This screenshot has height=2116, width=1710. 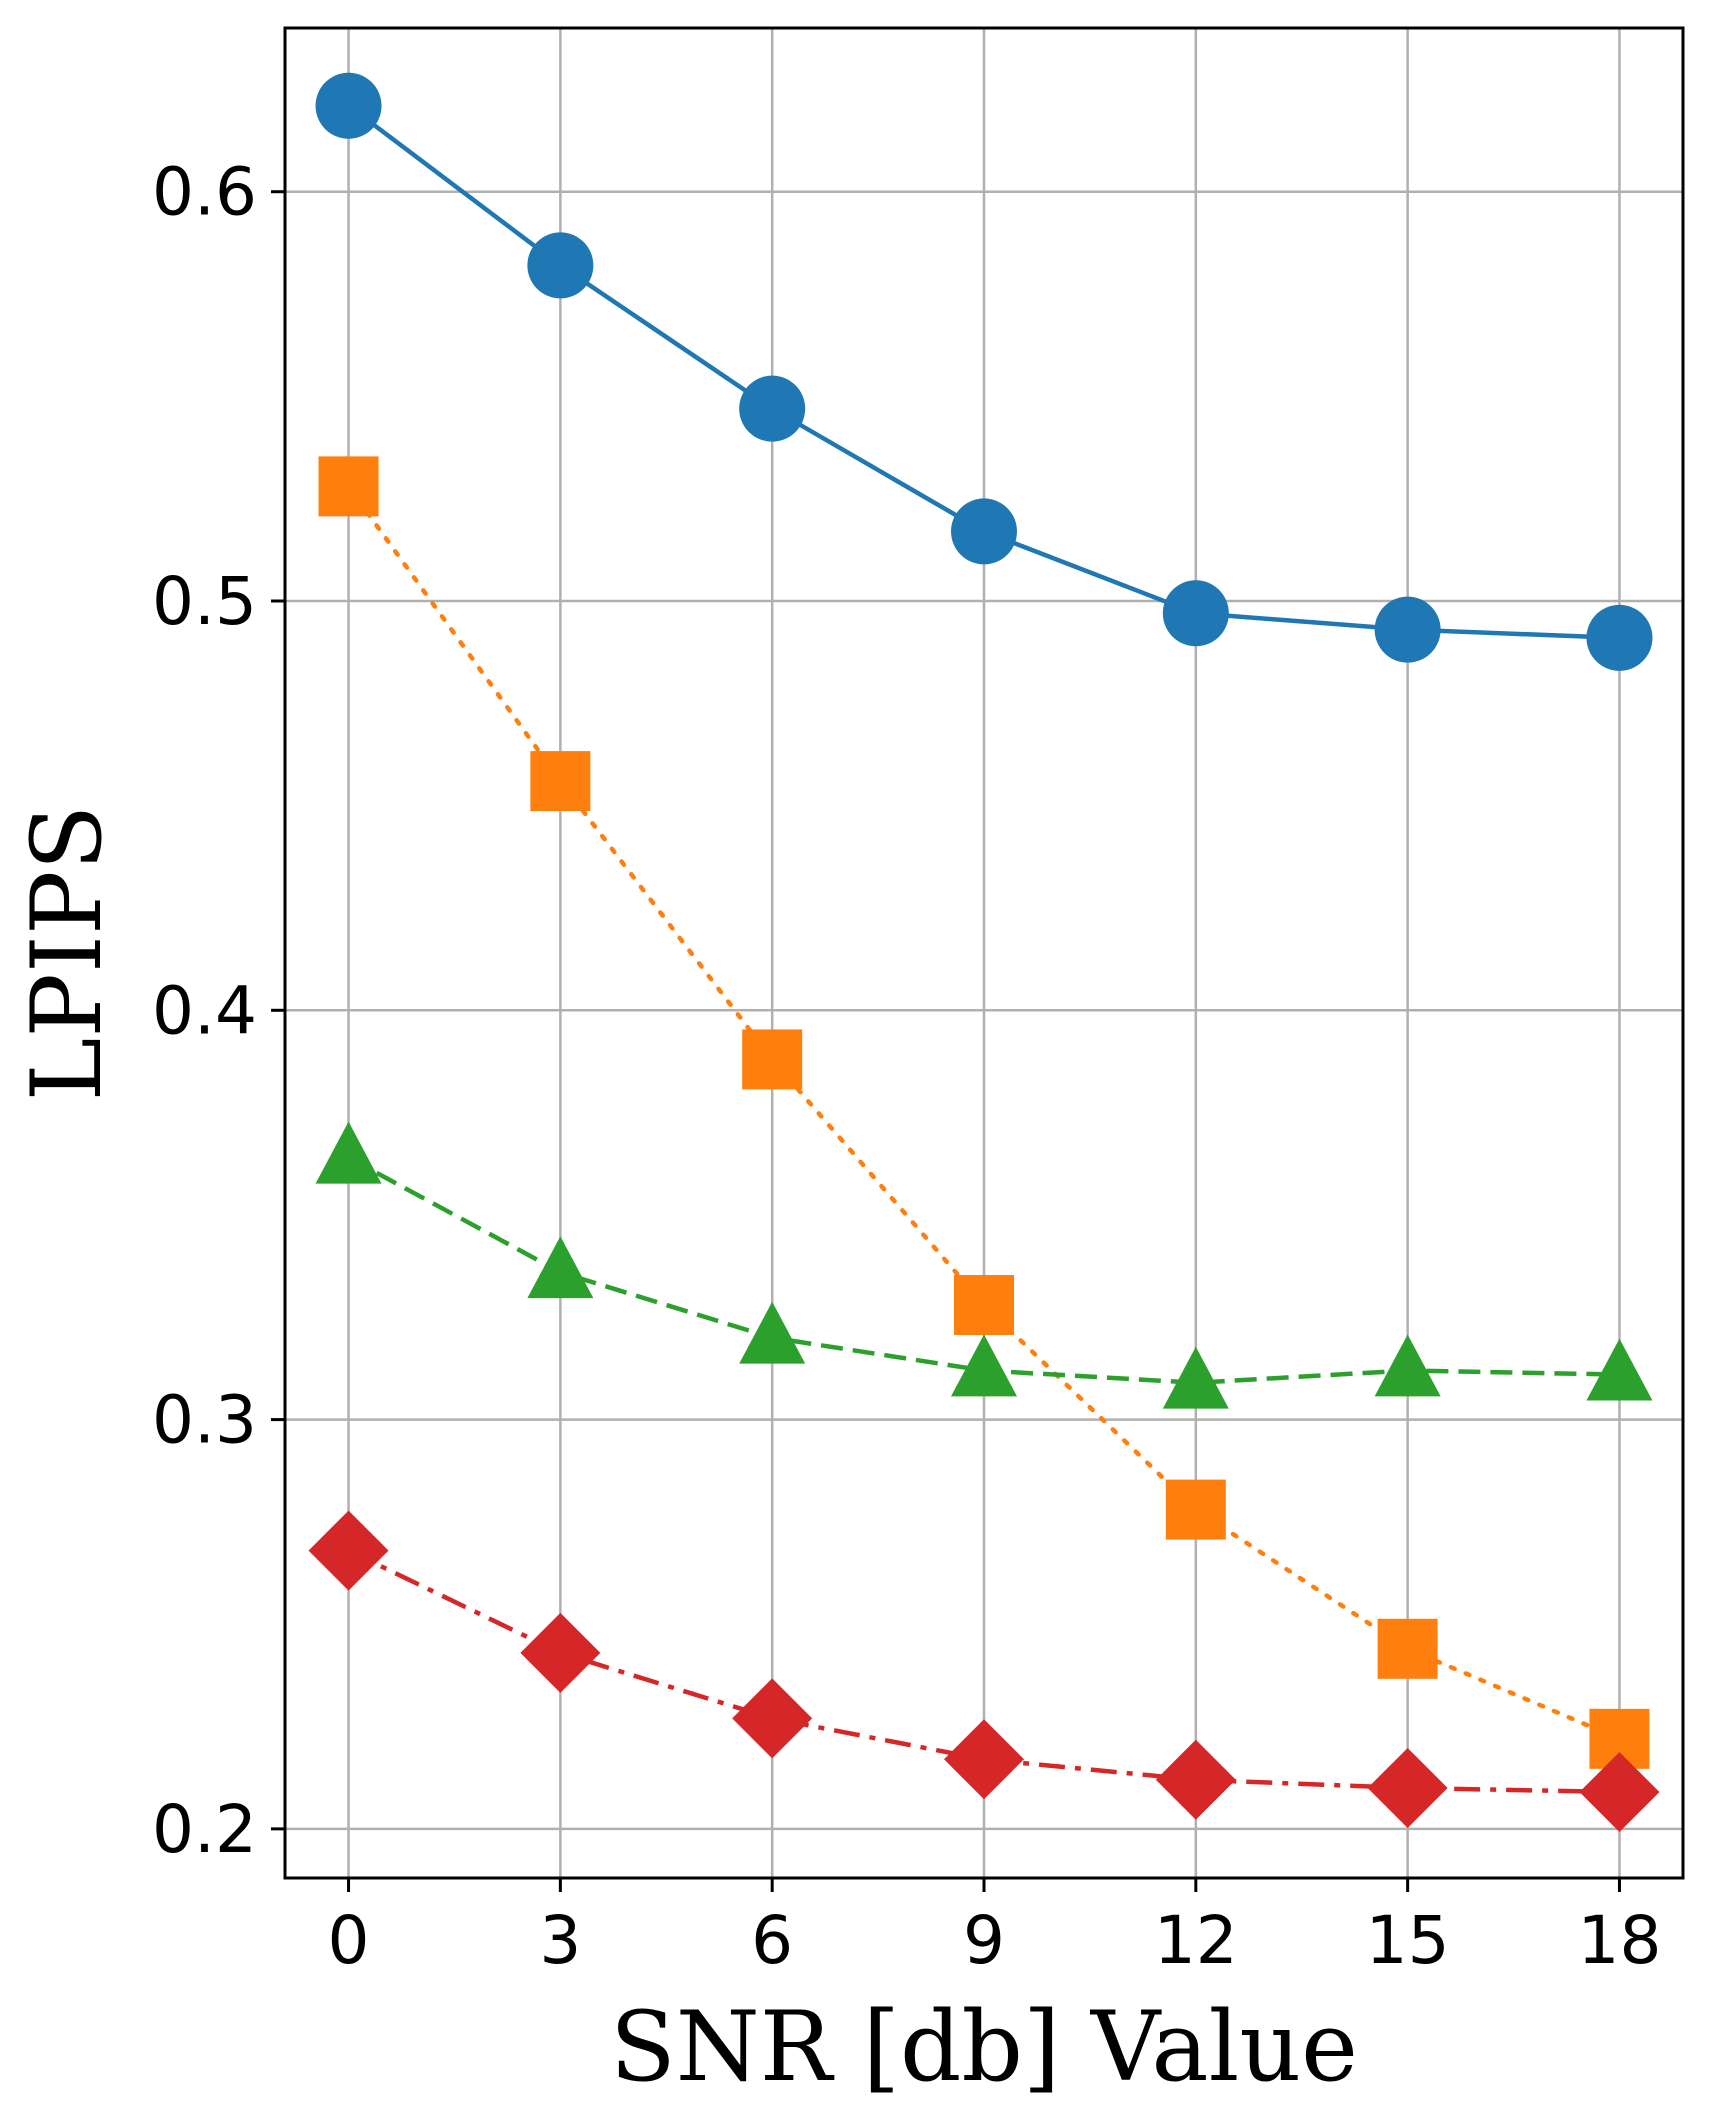 What do you see at coordinates (984, 2047) in the screenshot?
I see `x-axis-title: SNR [db] Value` at bounding box center [984, 2047].